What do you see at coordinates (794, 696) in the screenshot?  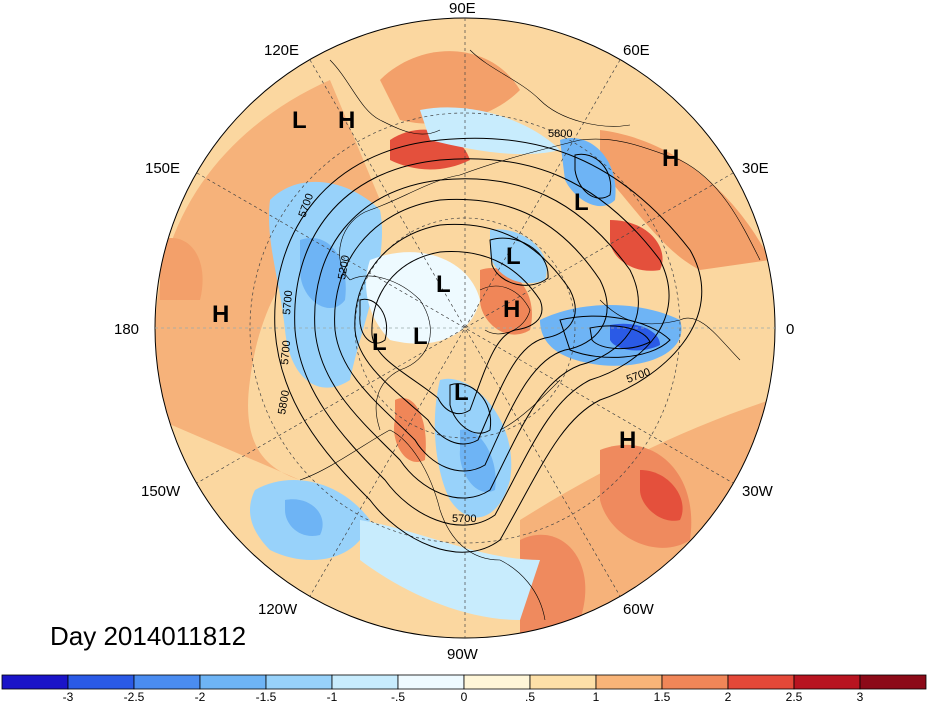 I see `colorbar-tick-label: 2.5` at bounding box center [794, 696].